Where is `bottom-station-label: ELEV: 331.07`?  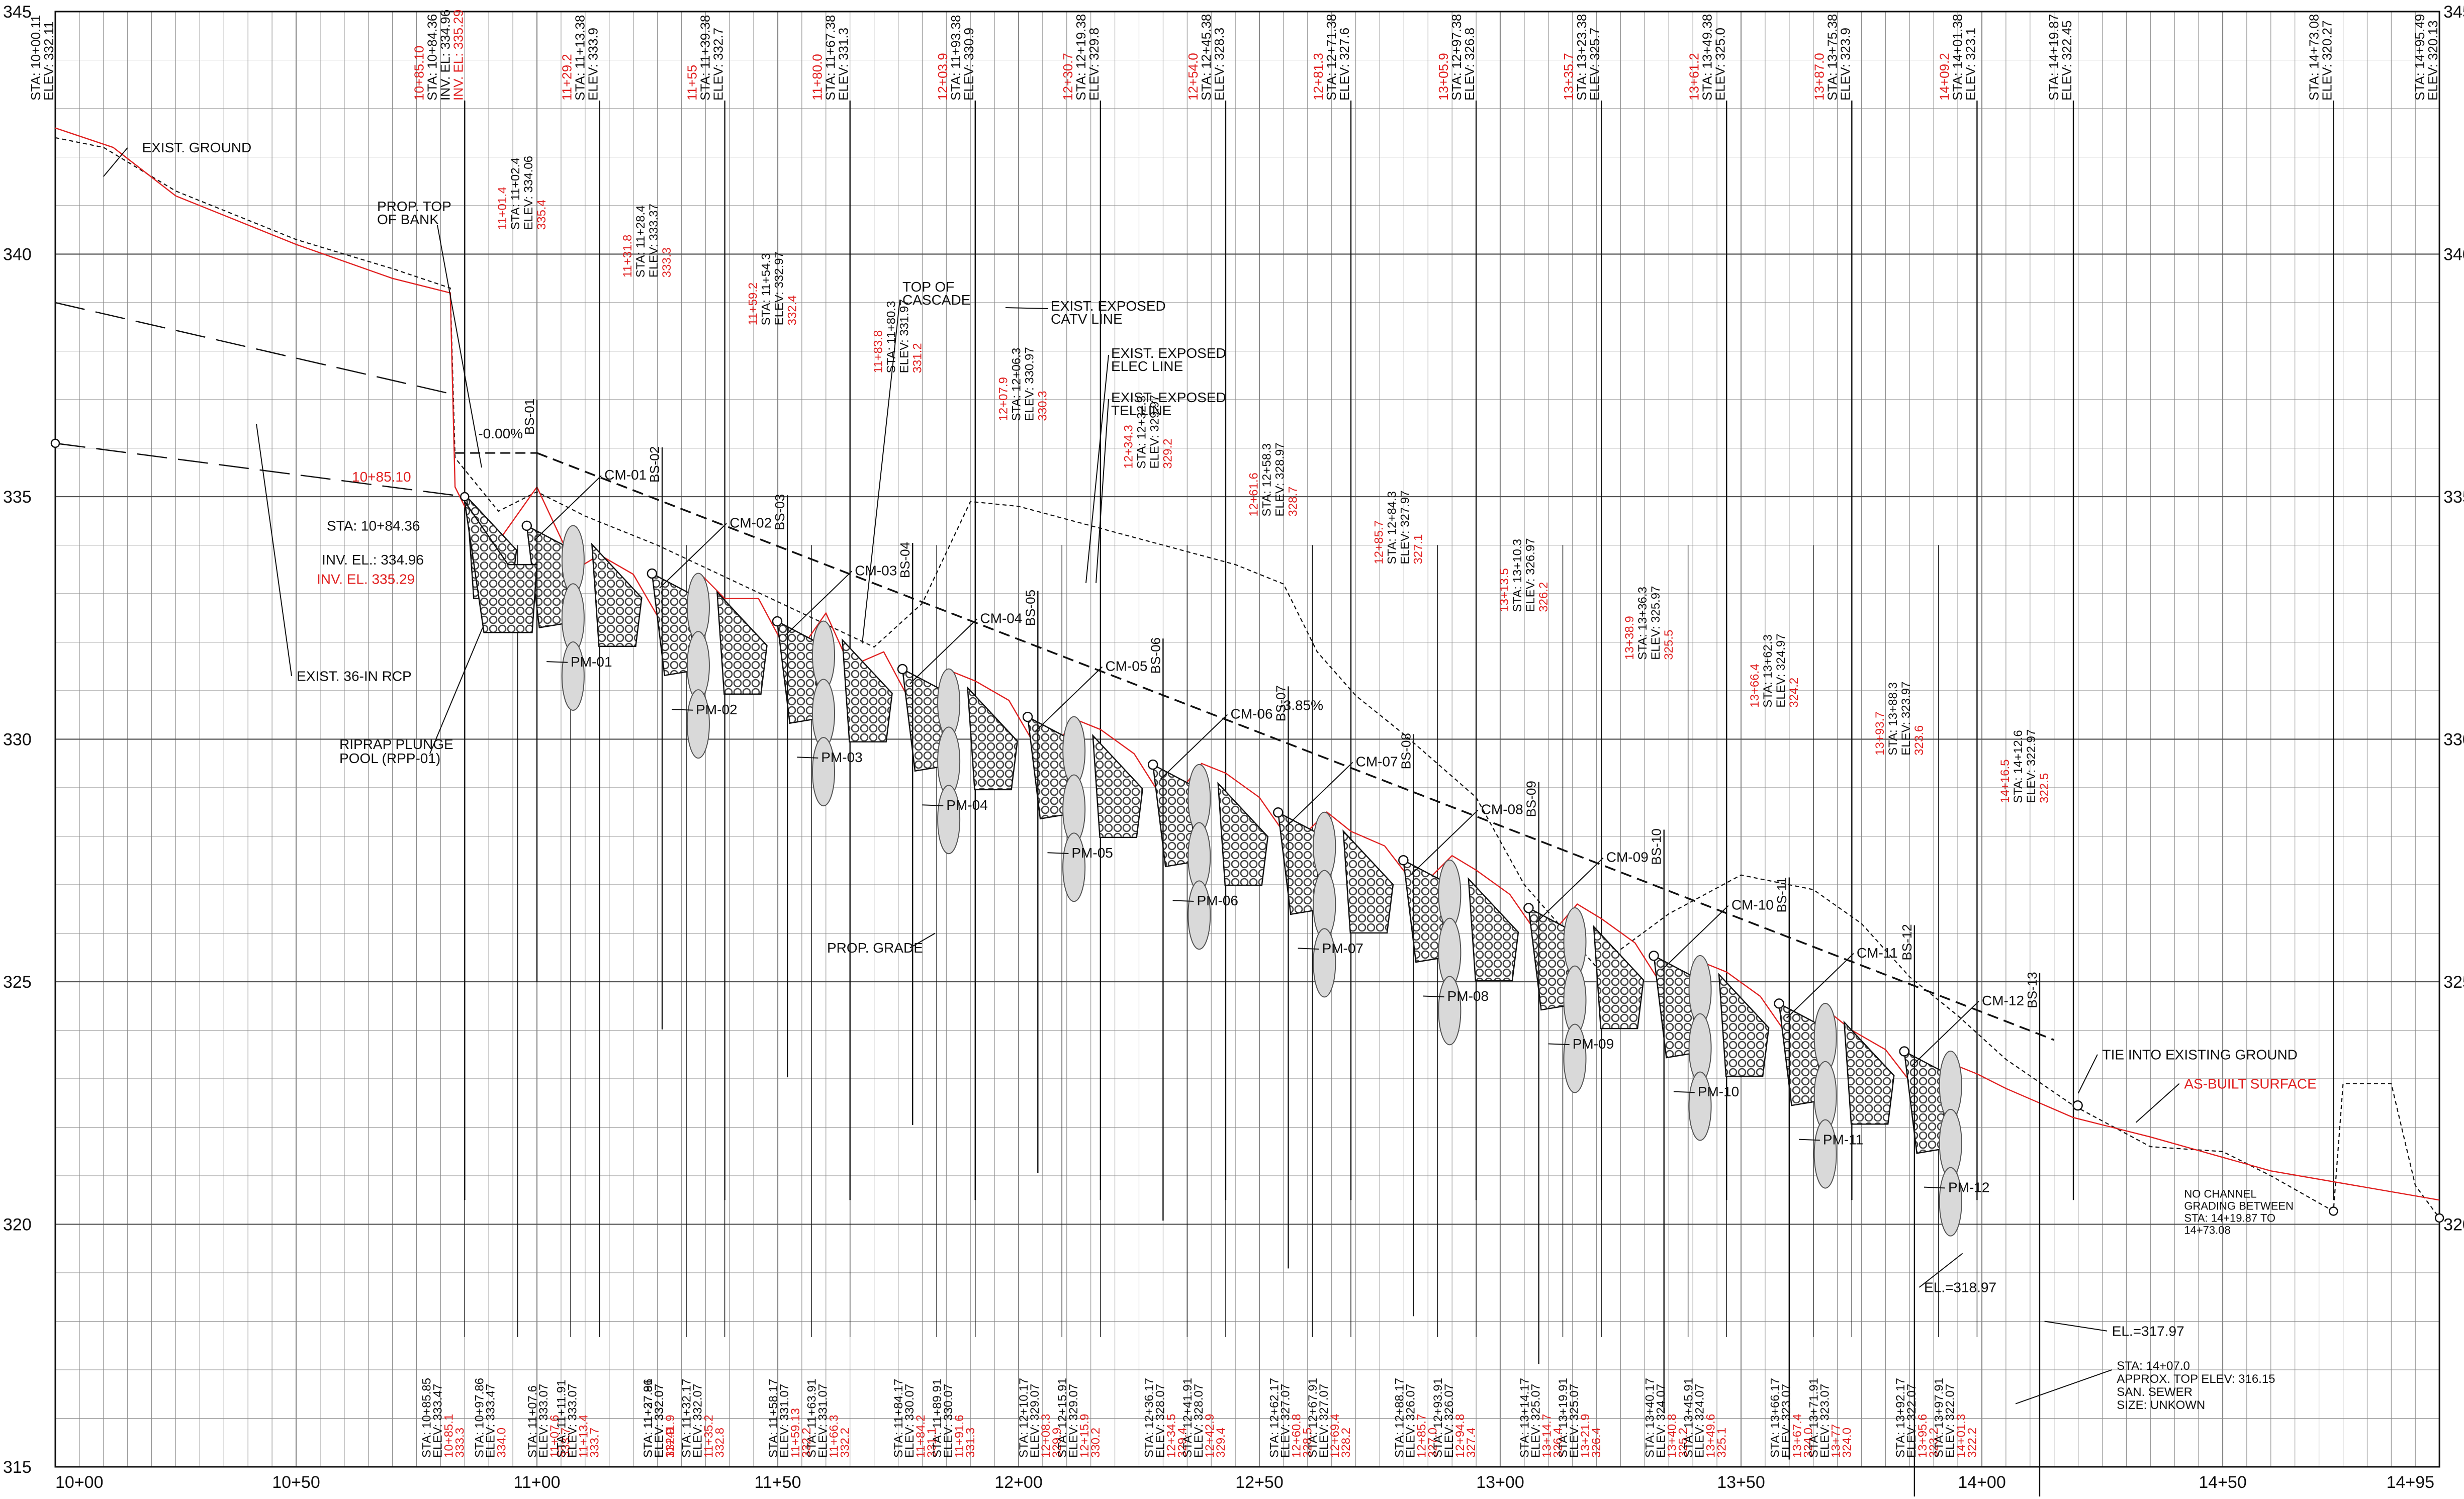
bottom-station-label: ELEV: 331.07 is located at coordinates (784, 1421).